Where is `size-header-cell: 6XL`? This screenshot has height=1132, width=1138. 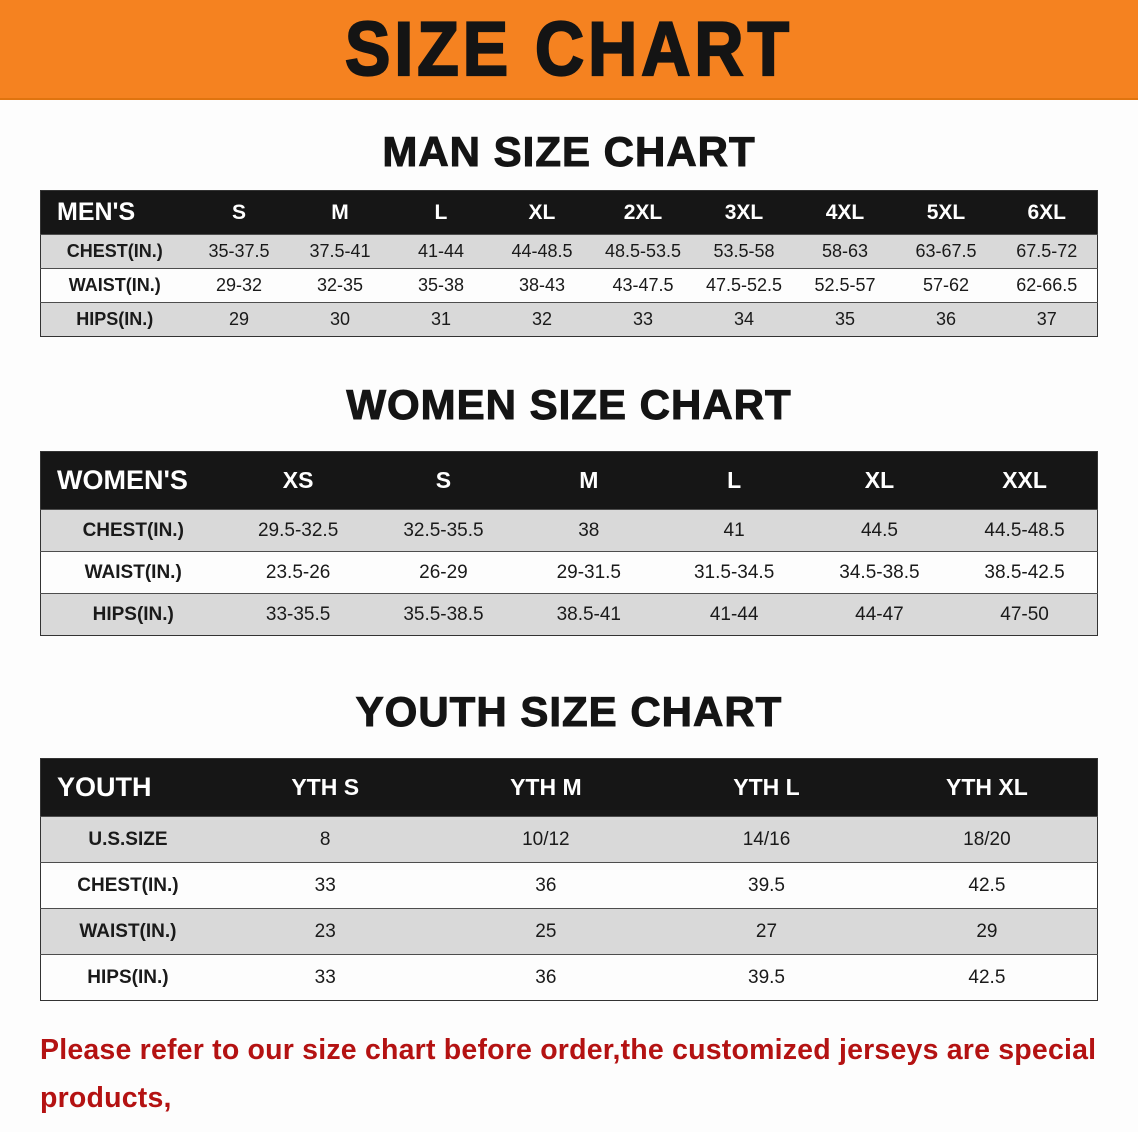
size-header-cell: 6XL is located at coordinates (1047, 212).